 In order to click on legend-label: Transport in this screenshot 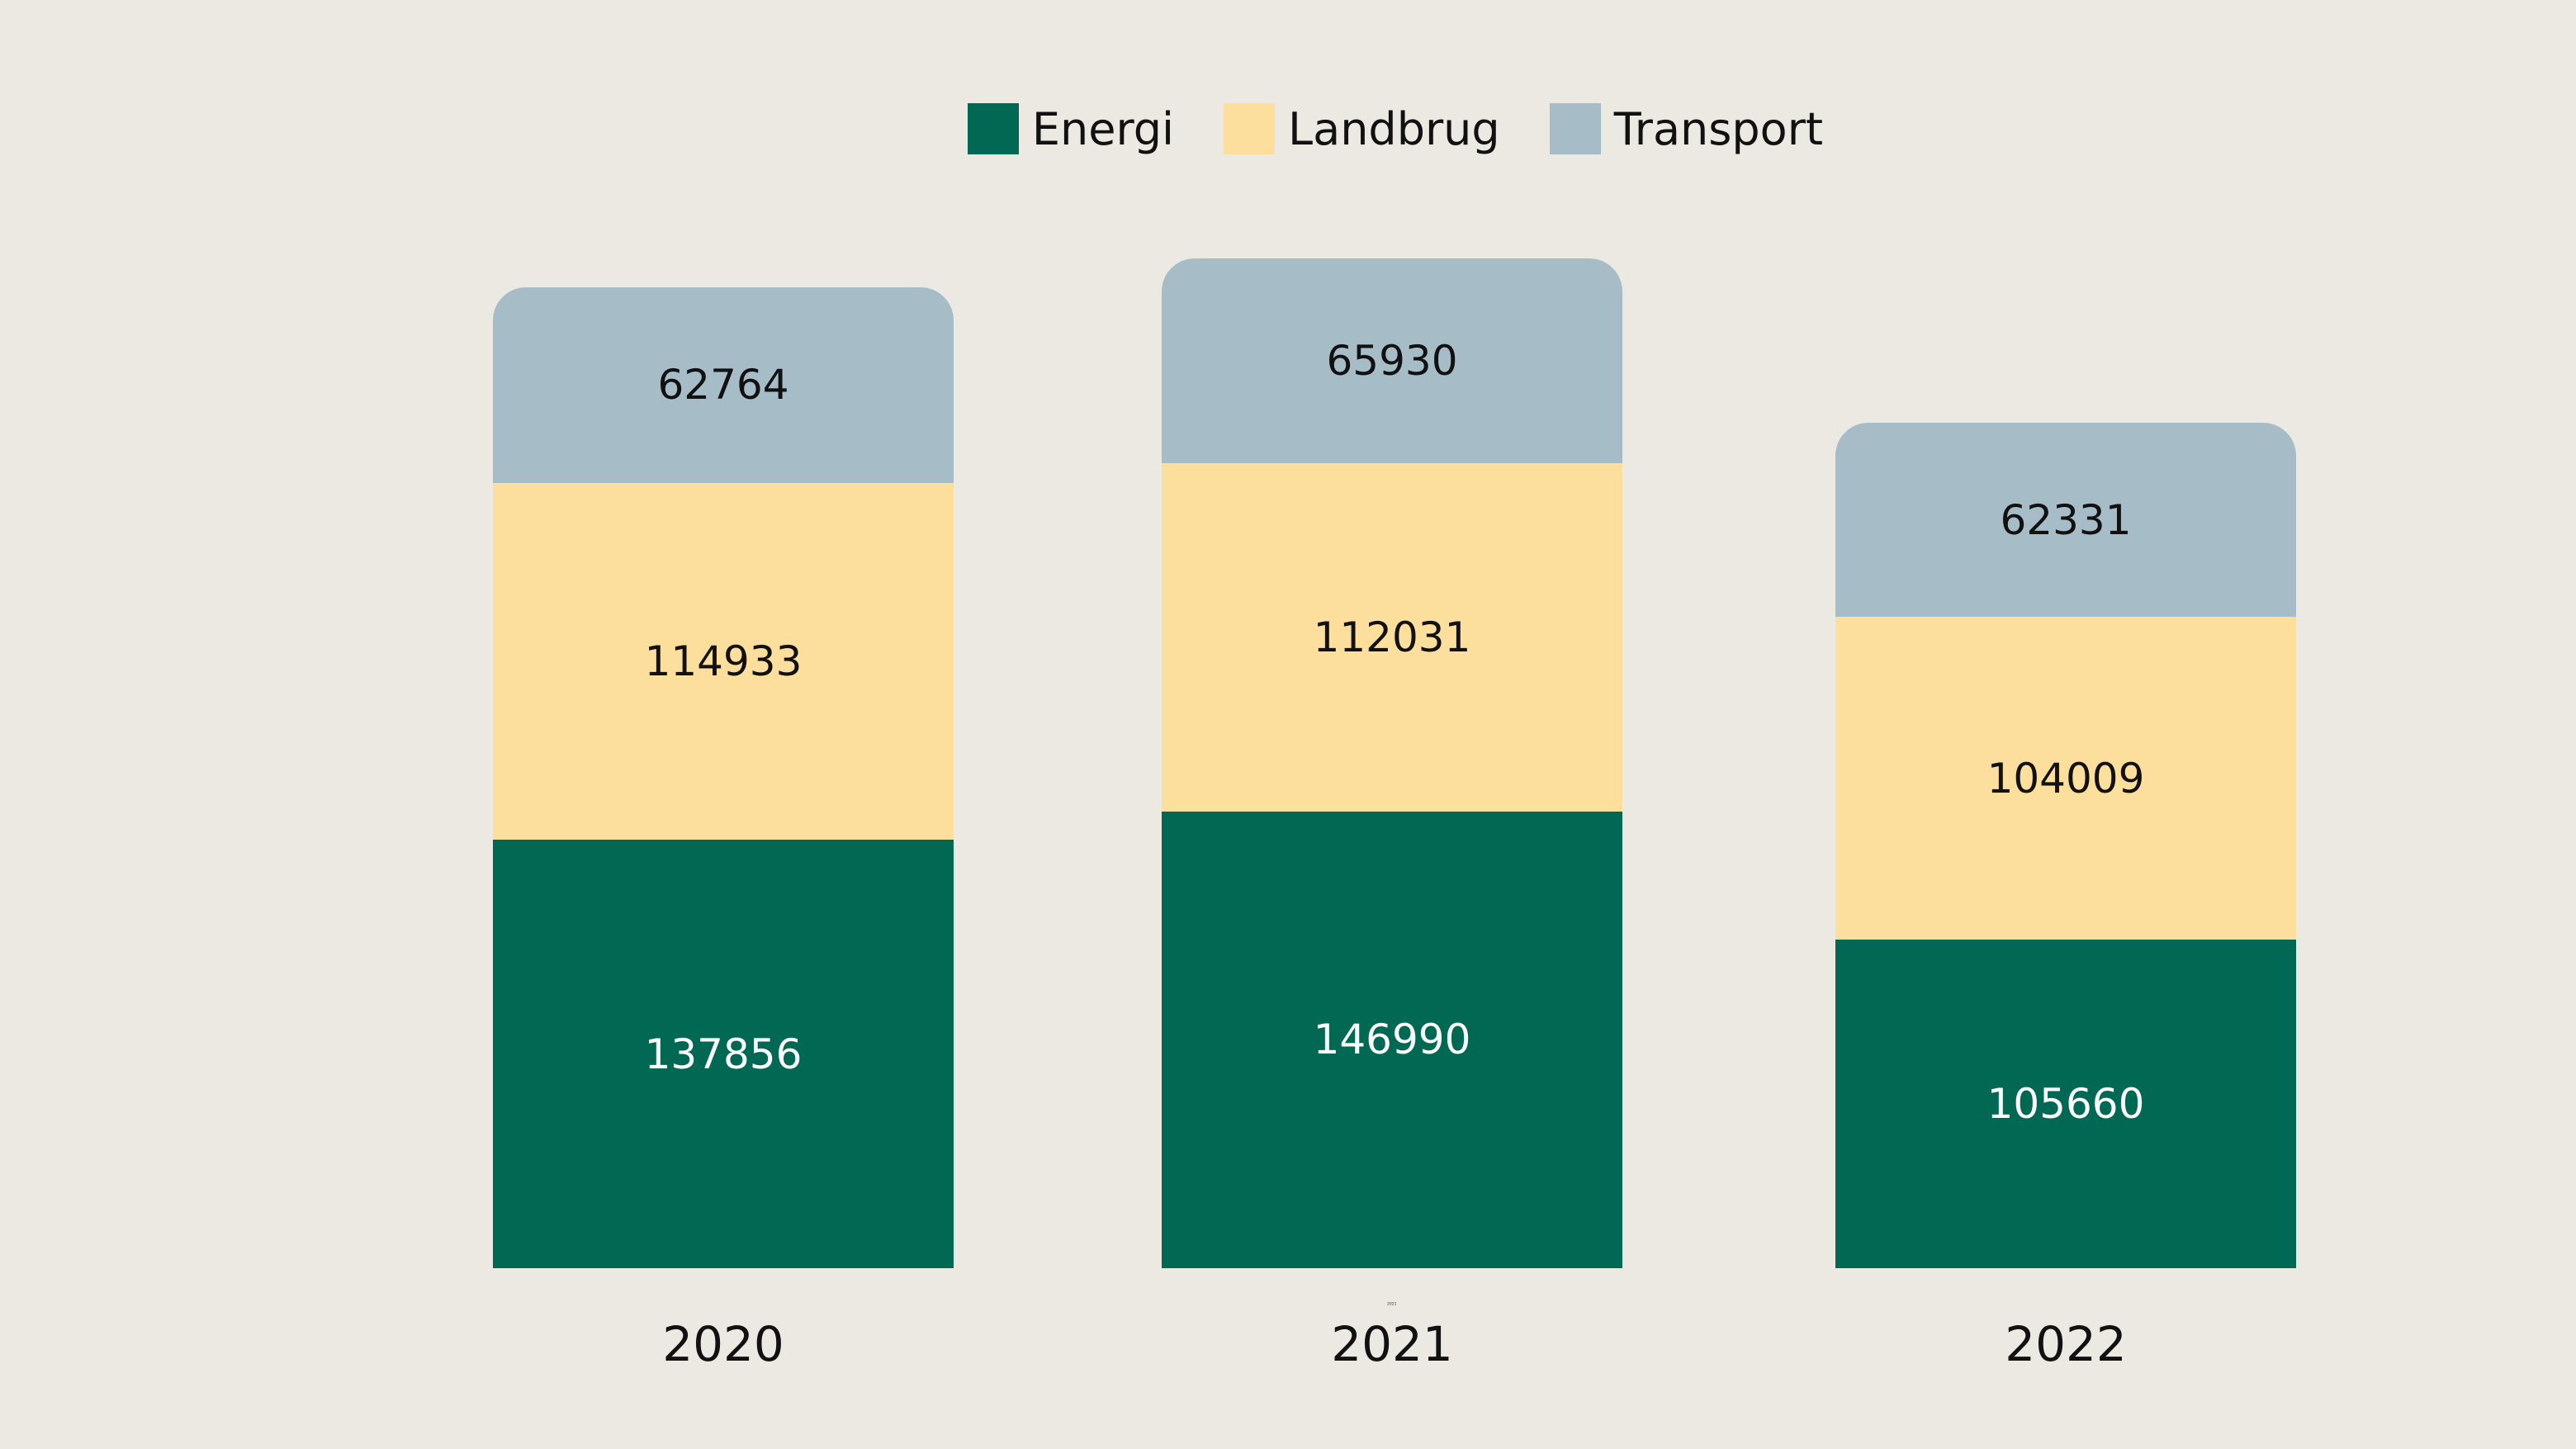, I will do `click(1718, 128)`.